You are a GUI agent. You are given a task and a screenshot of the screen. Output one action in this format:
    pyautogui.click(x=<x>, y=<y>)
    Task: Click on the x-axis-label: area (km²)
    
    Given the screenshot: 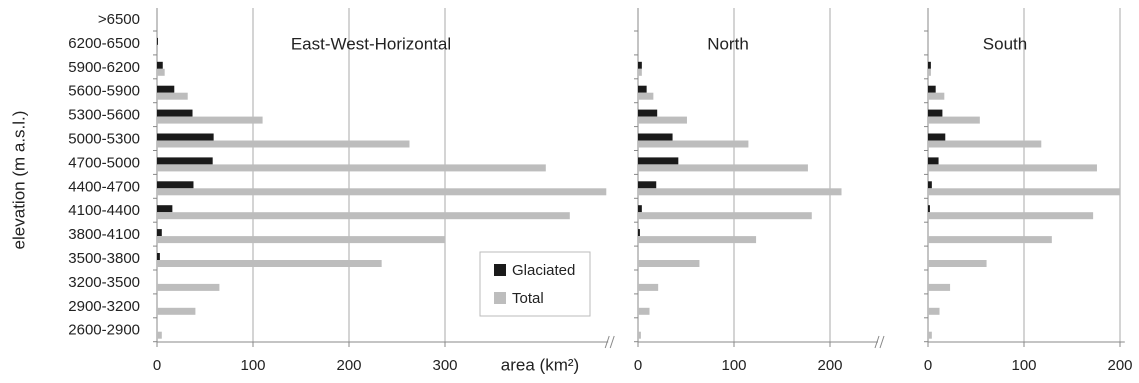 What is the action you would take?
    pyautogui.click(x=540, y=364)
    